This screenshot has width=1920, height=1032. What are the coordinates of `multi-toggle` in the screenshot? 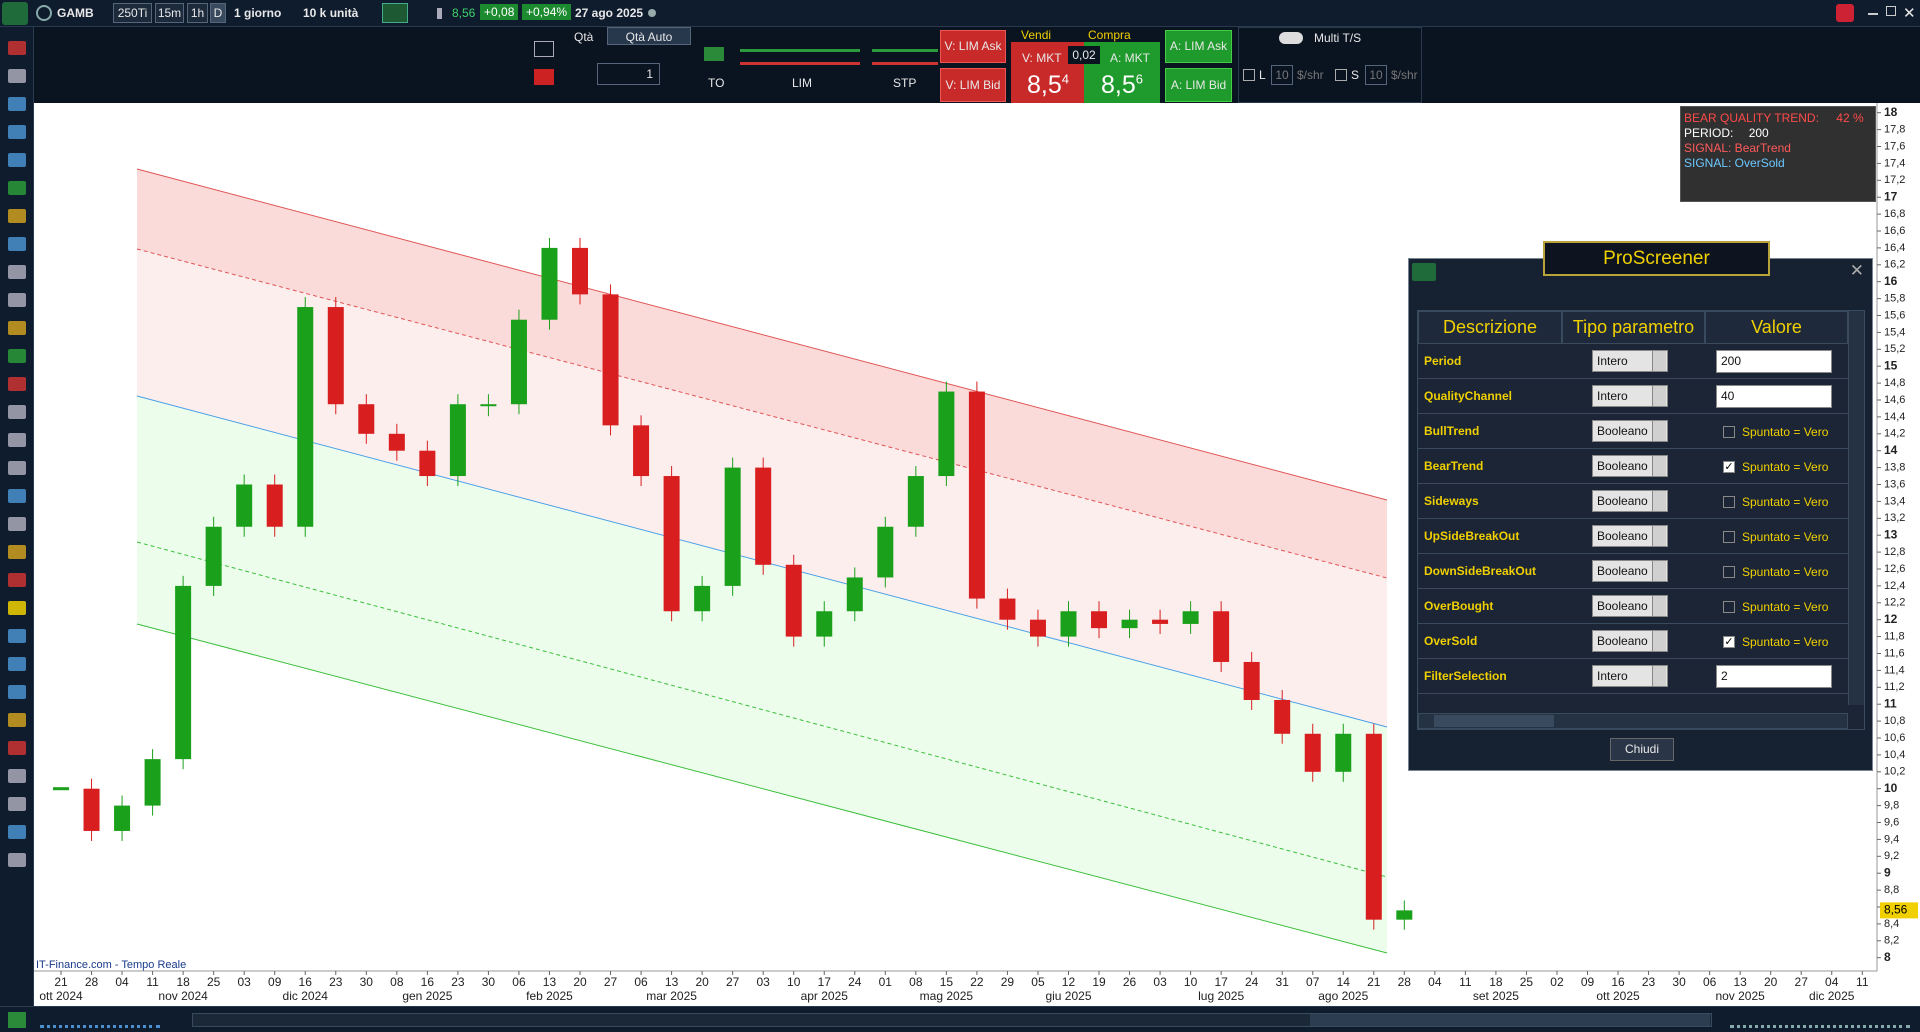 It's located at (1291, 38).